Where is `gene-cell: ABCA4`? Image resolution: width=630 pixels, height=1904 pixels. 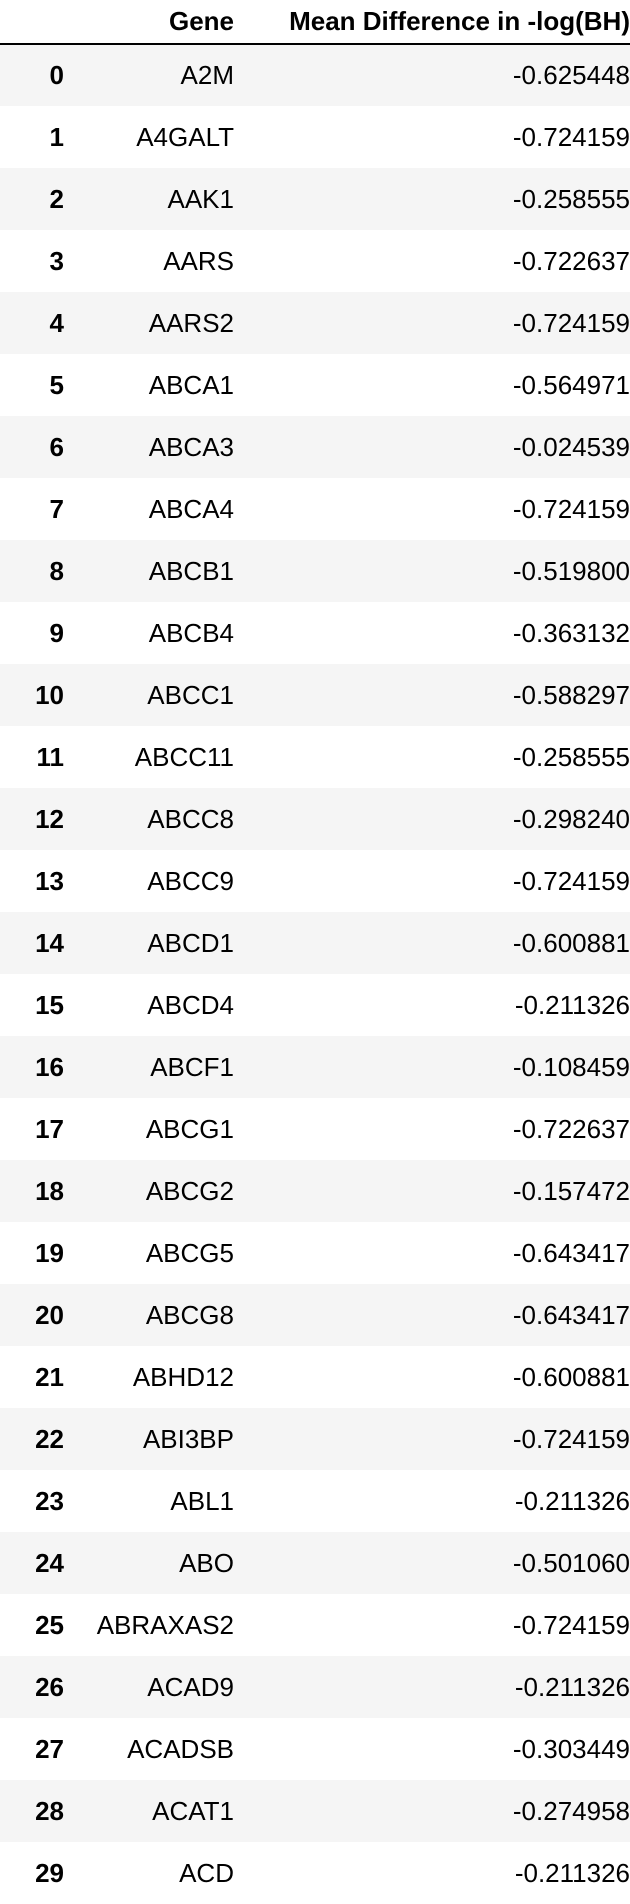 gene-cell: ABCA4 is located at coordinates (191, 508).